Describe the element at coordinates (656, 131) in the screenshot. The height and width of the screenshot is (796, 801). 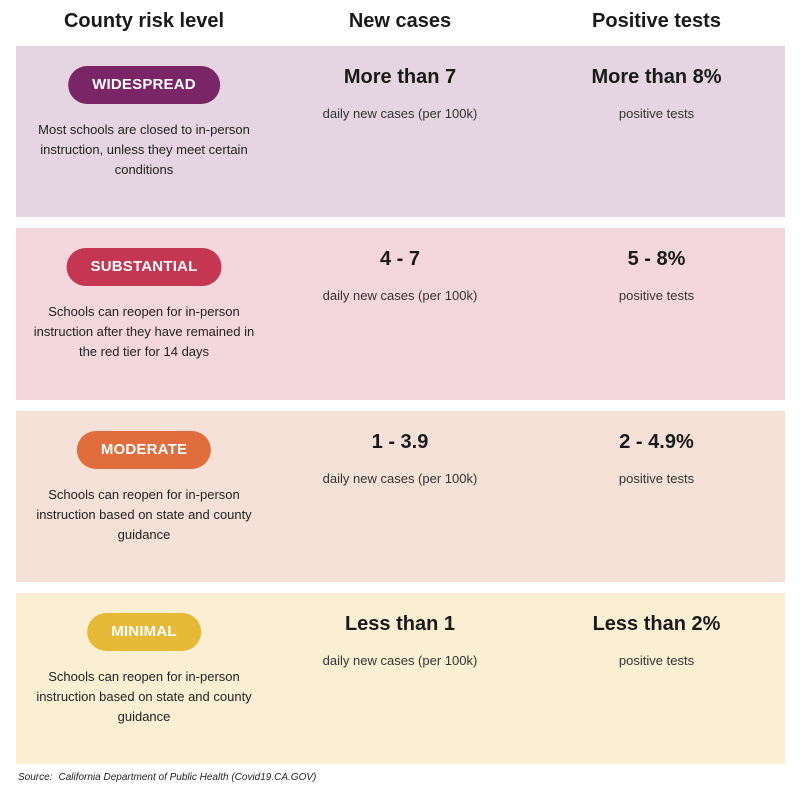
I see `positive-tests-cell: More than 8% positive tests` at that location.